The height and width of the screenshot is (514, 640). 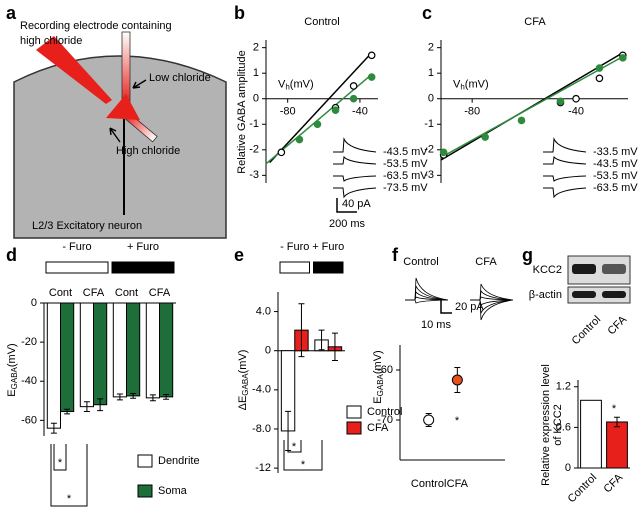 I want to click on trace-label: -33.5 mV, so click(x=615, y=152).